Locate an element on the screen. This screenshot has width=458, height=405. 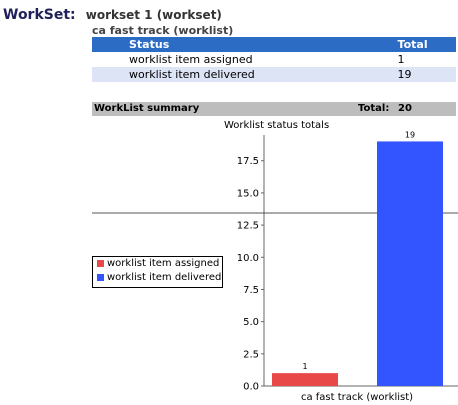
bar-delivered is located at coordinates (410, 263).